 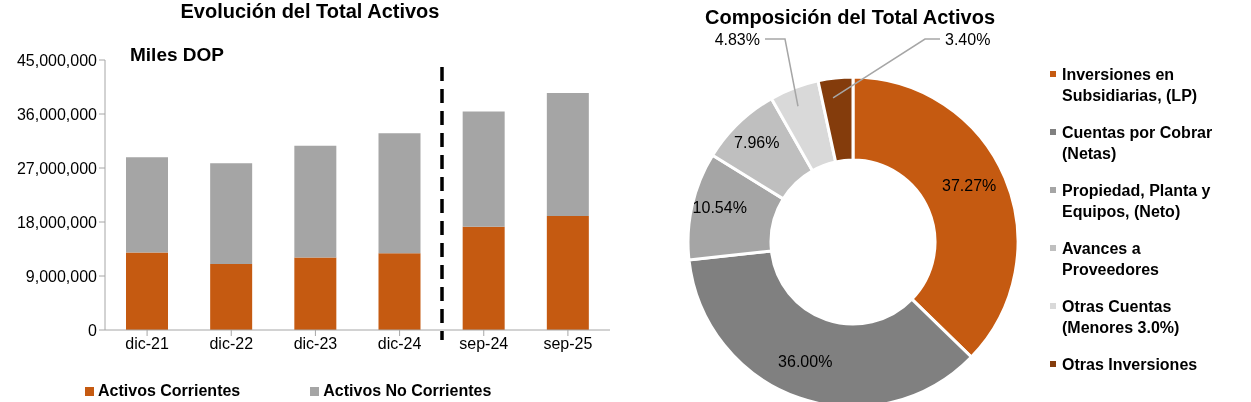 What do you see at coordinates (484, 344) in the screenshot?
I see `x-tick-label: sep-24` at bounding box center [484, 344].